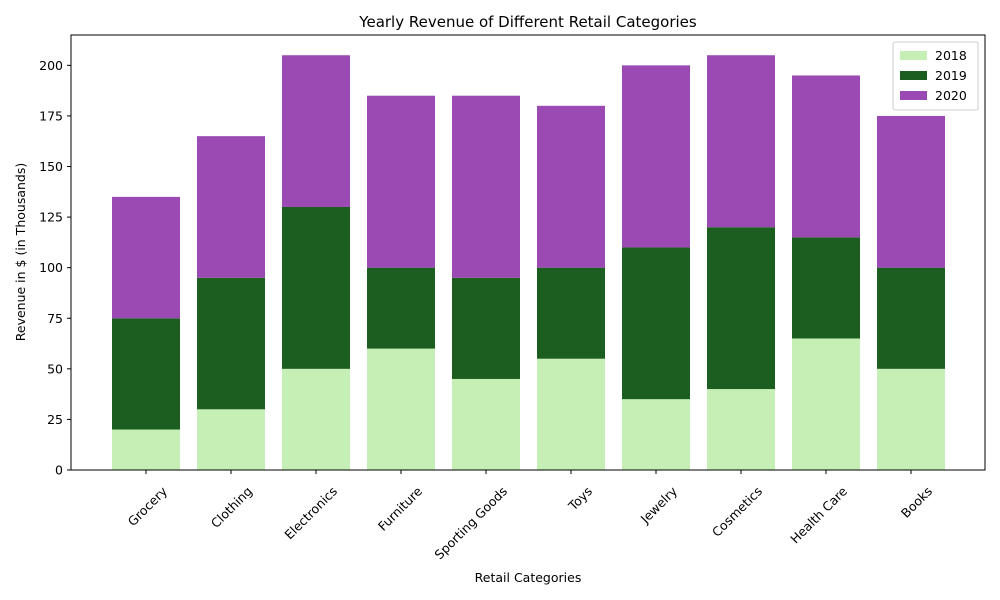 The width and height of the screenshot is (1000, 600). I want to click on x-tick-label: Cosmetics, so click(737, 512).